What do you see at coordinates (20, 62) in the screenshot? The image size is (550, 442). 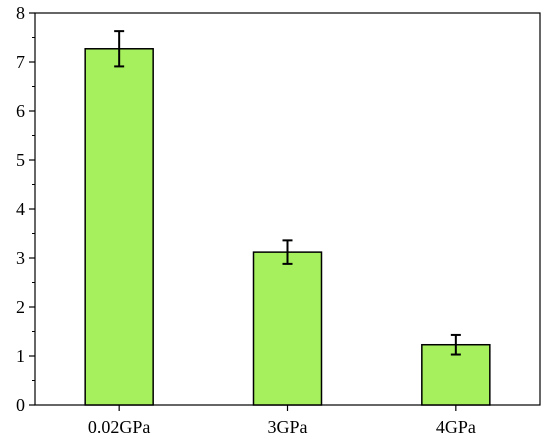 I see `y-tick-label: 7` at bounding box center [20, 62].